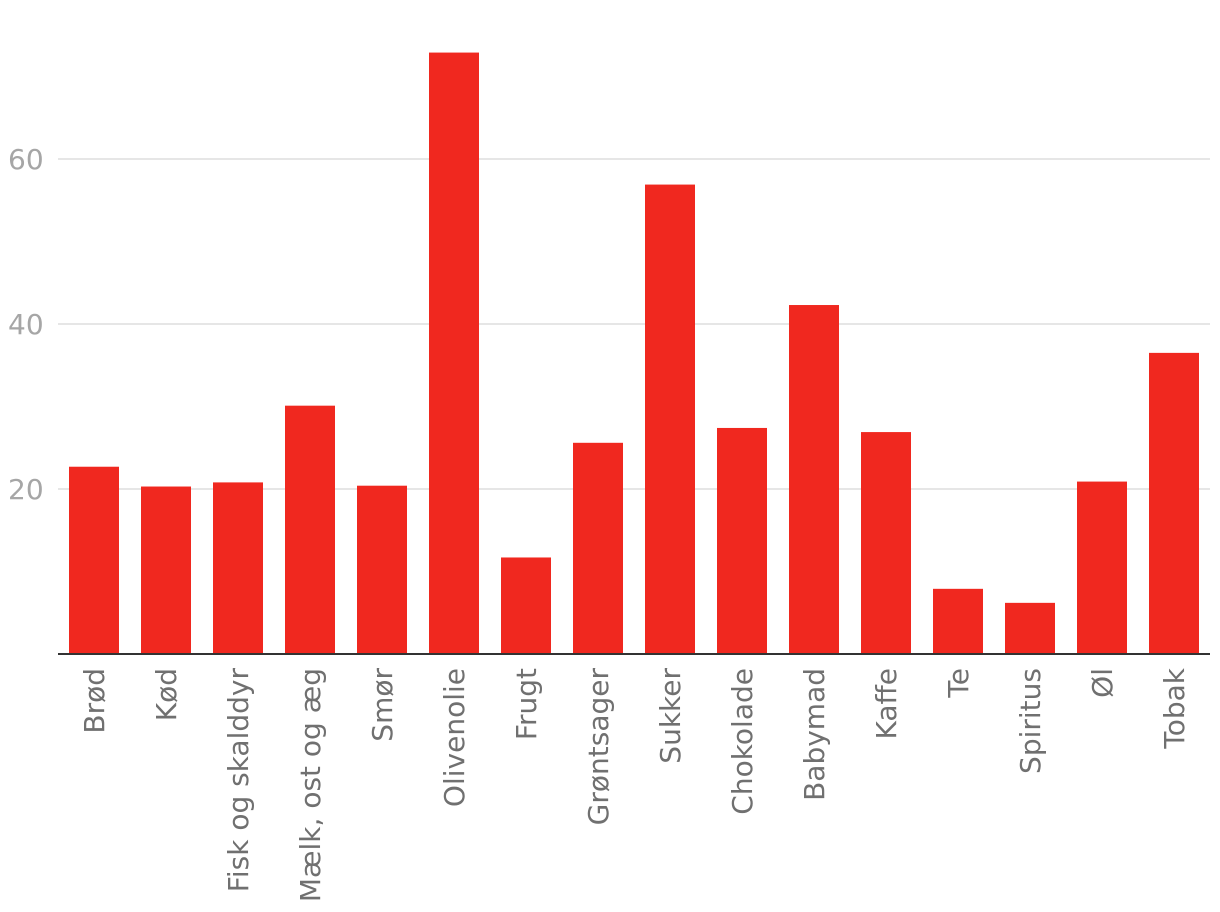  Describe the element at coordinates (310, 785) in the screenshot. I see `x-tick-label: Mælk, ost og æg` at that location.